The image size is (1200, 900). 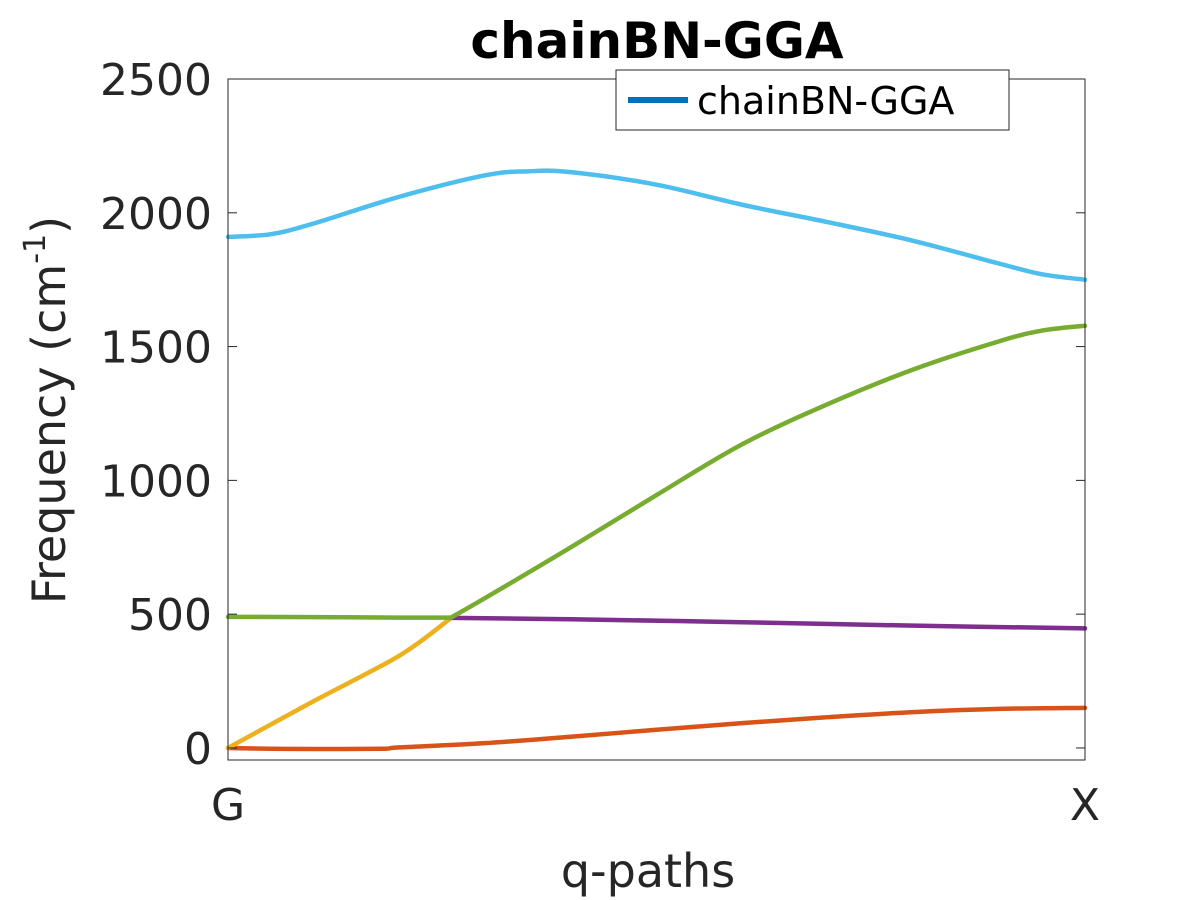 What do you see at coordinates (35, 249) in the screenshot?
I see `y-axis-label-superscript: -1` at bounding box center [35, 249].